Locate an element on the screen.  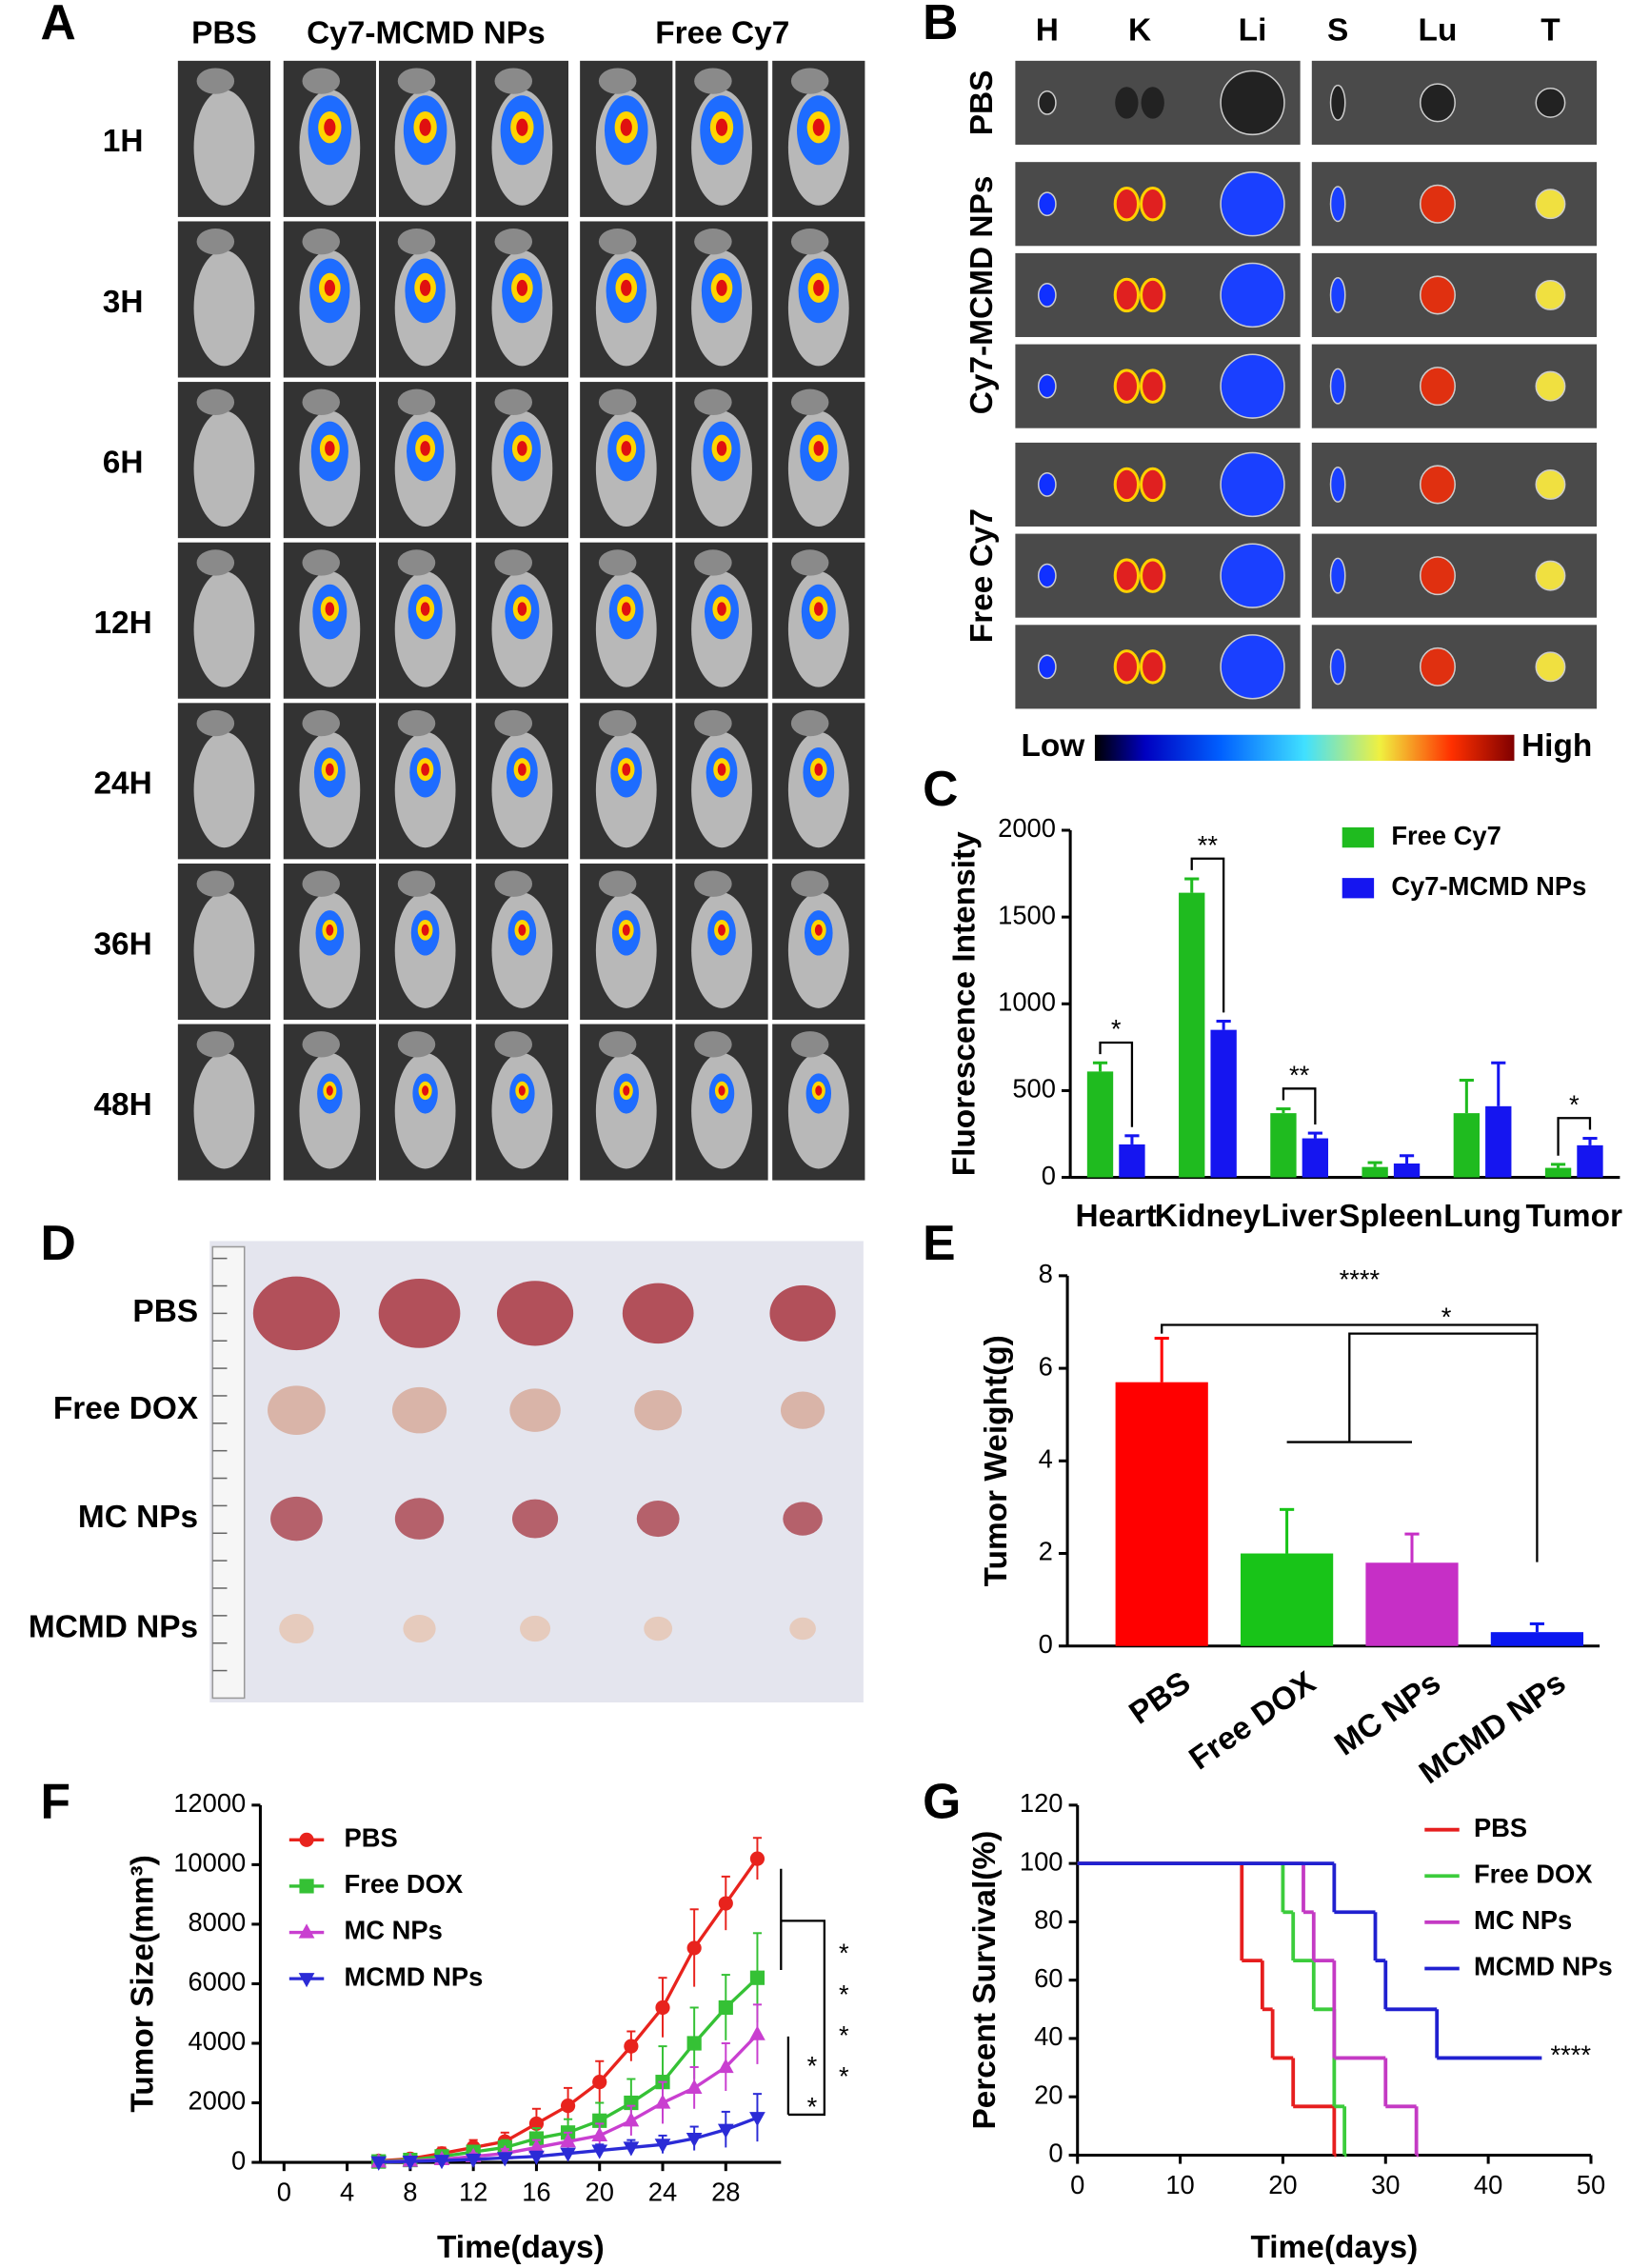
panel-letter: A is located at coordinates (58, 25).